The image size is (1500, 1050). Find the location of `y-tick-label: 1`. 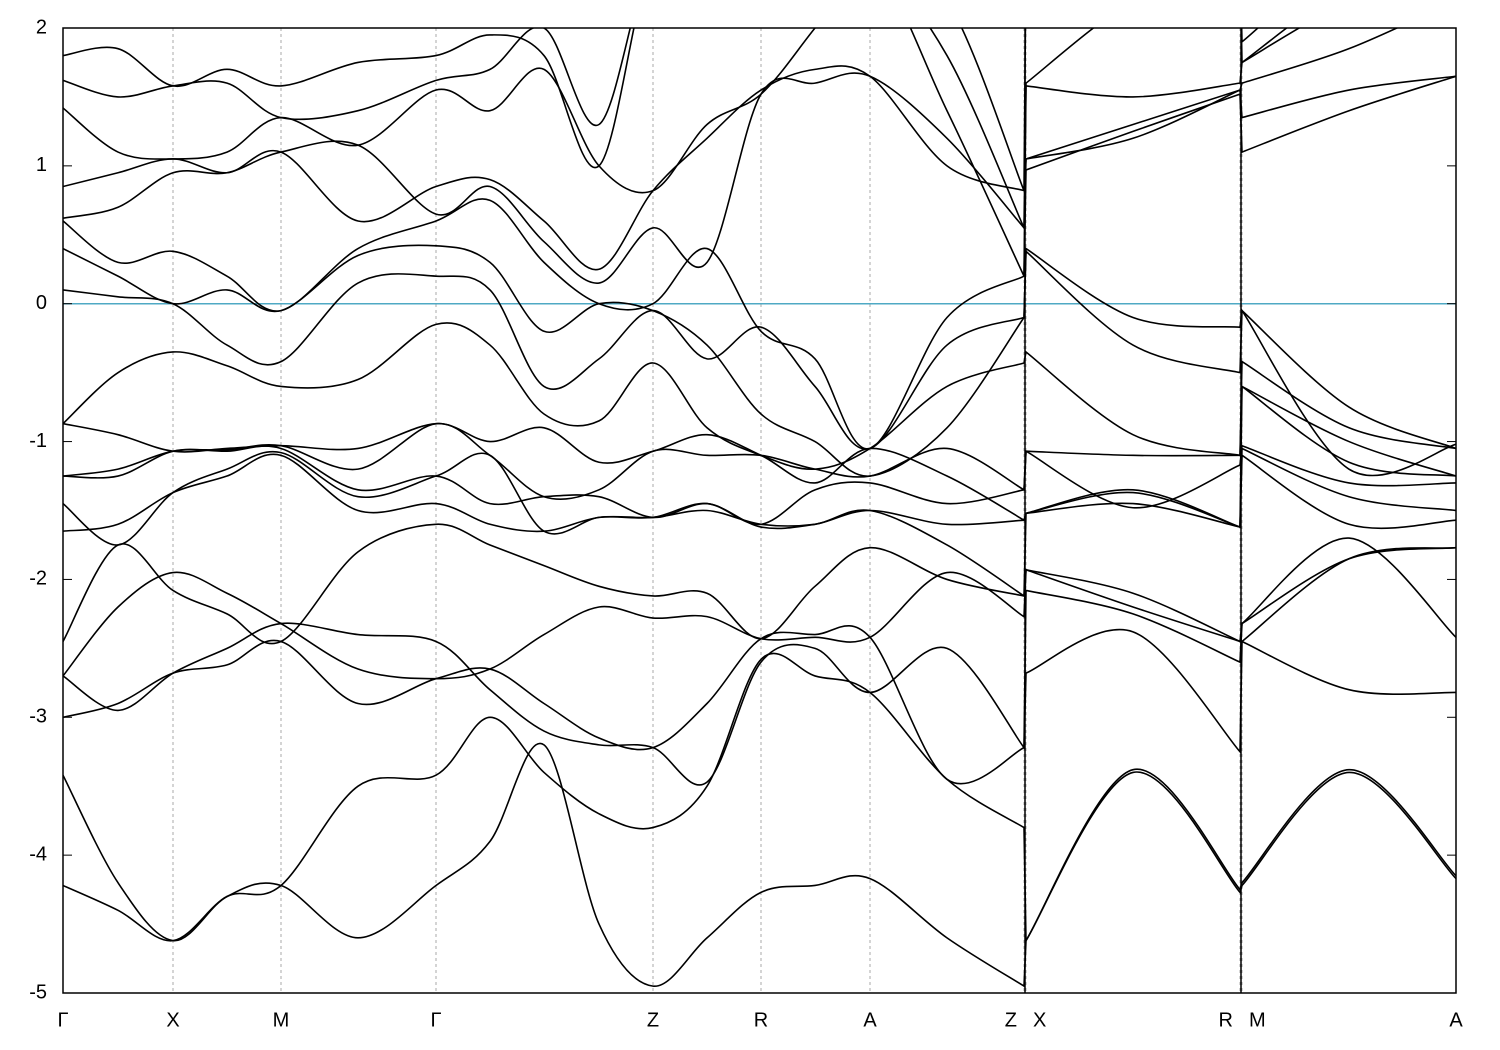

y-tick-label: 1 is located at coordinates (41, 165).